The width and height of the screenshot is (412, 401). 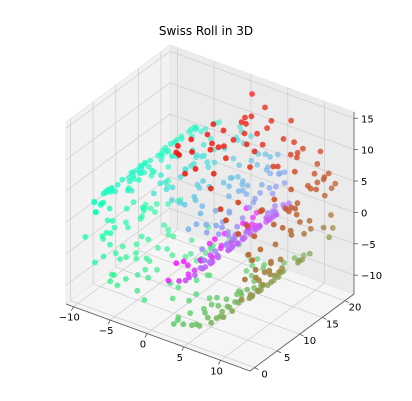 What do you see at coordinates (106, 331) in the screenshot?
I see `x-tick-label: −5` at bounding box center [106, 331].